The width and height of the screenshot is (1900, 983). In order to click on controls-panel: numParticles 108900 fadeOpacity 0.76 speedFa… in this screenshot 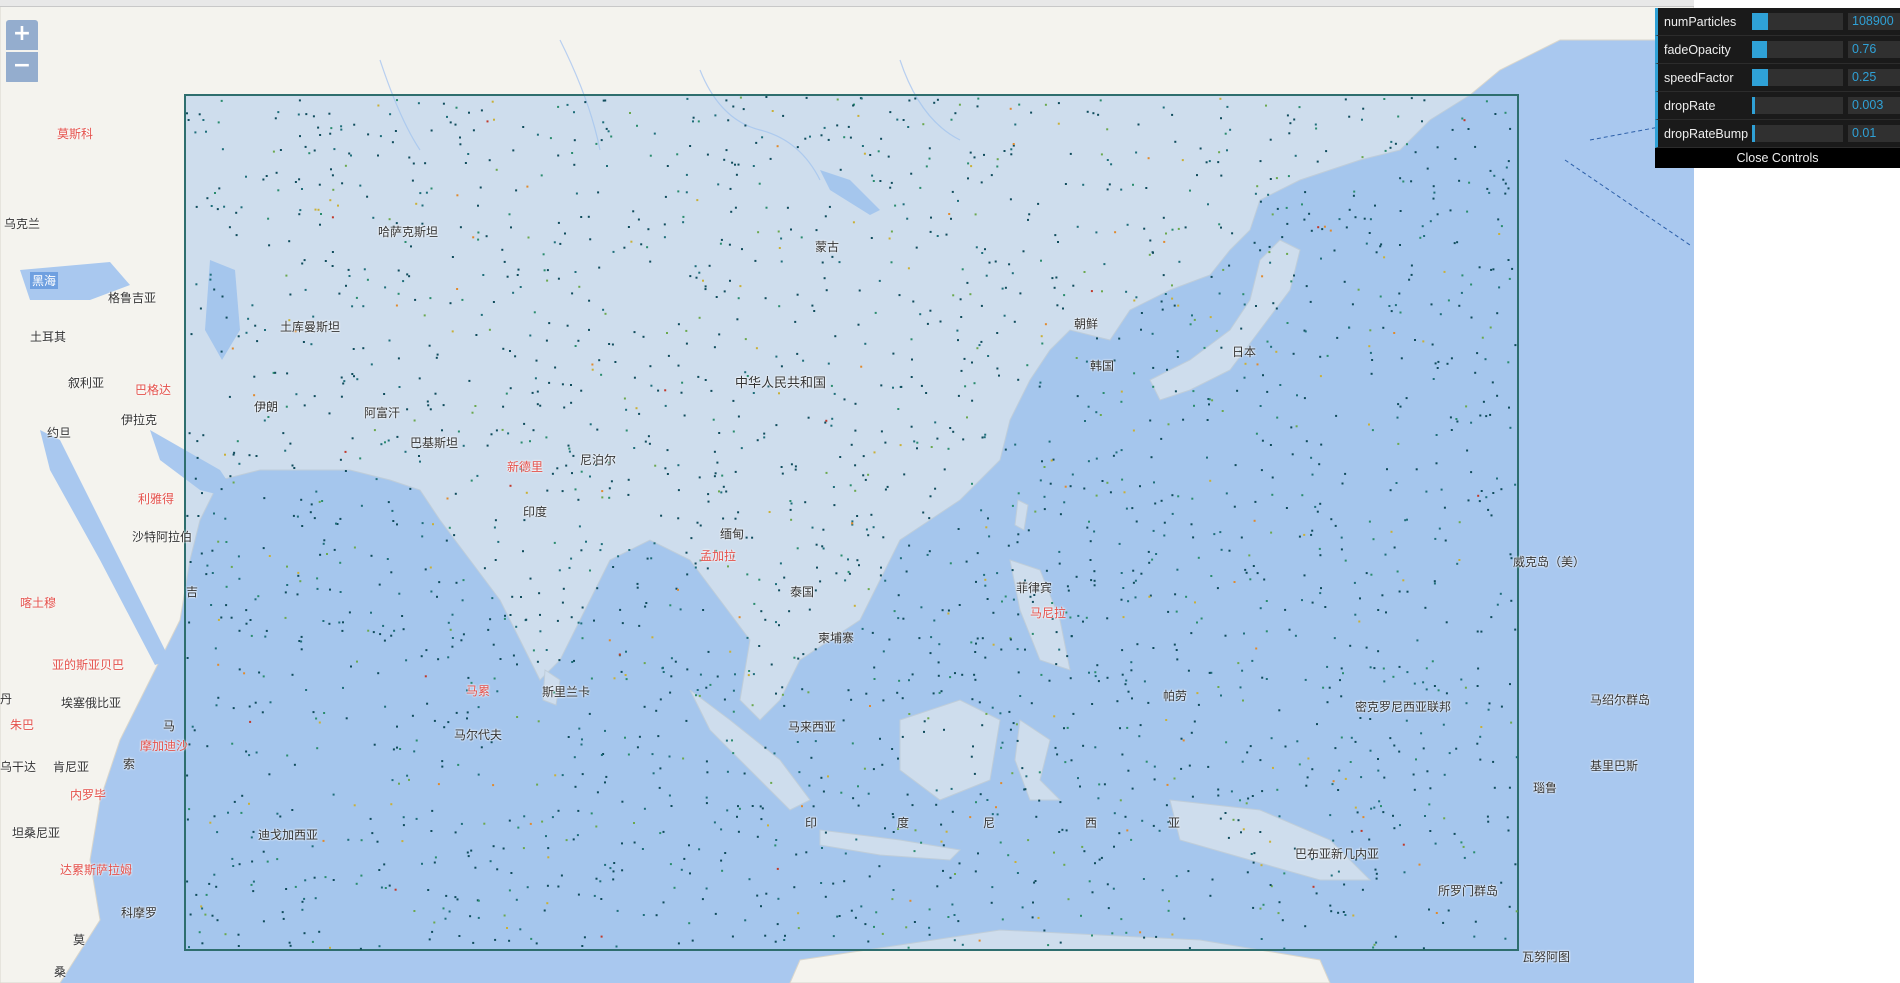, I will do `click(1777, 88)`.